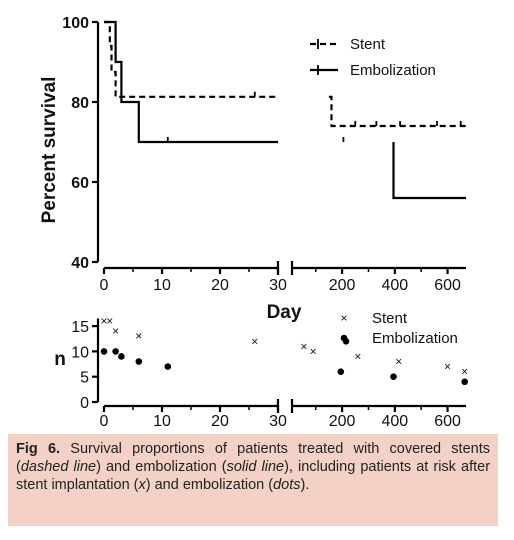 The width and height of the screenshot is (514, 540). What do you see at coordinates (373, 57) in the screenshot?
I see `survival-legend: Stent Embolization` at bounding box center [373, 57].